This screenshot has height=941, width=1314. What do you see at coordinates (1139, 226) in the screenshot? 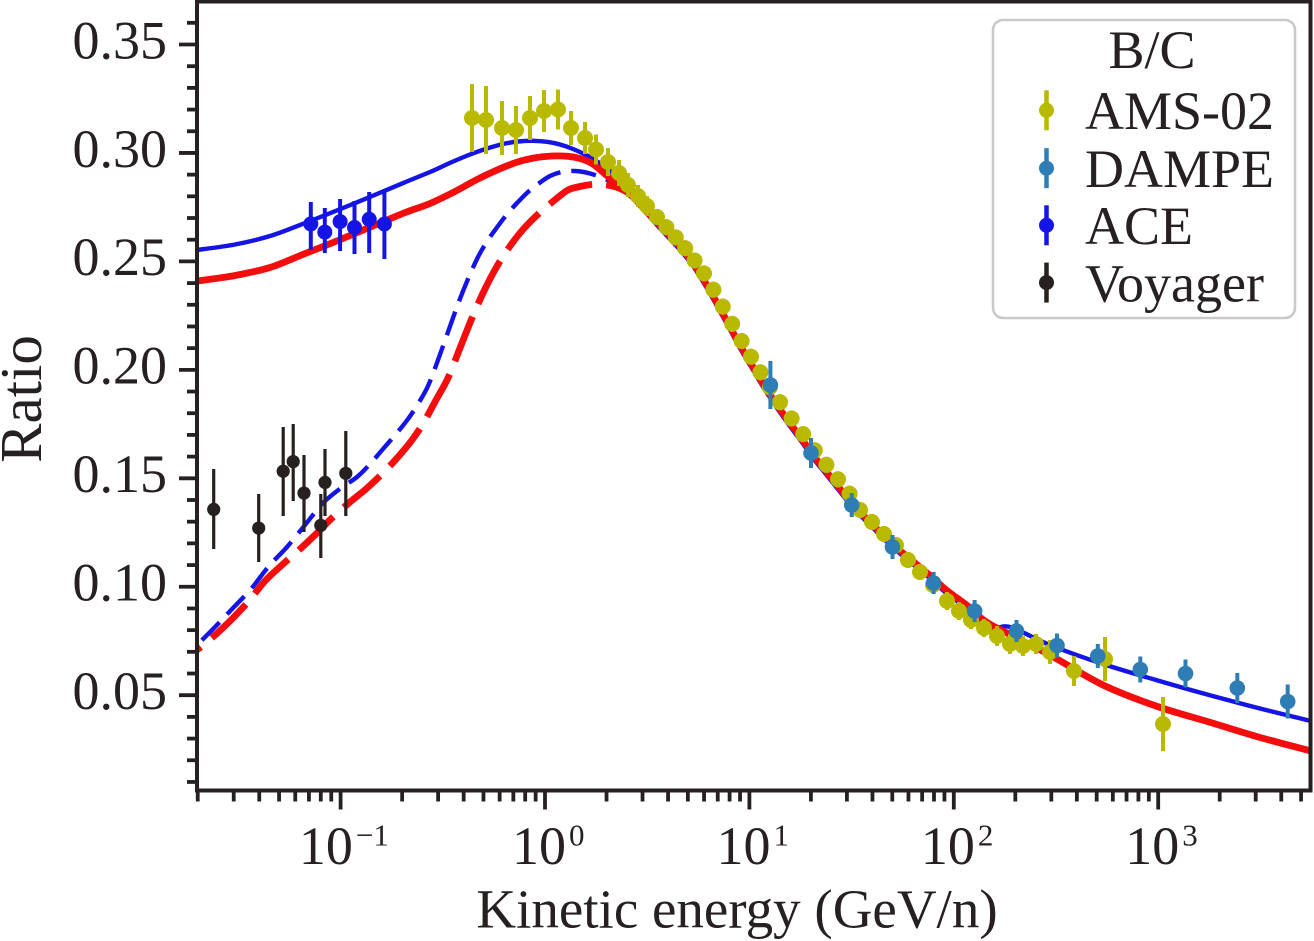
I see `svg-text: ACE` at bounding box center [1139, 226].